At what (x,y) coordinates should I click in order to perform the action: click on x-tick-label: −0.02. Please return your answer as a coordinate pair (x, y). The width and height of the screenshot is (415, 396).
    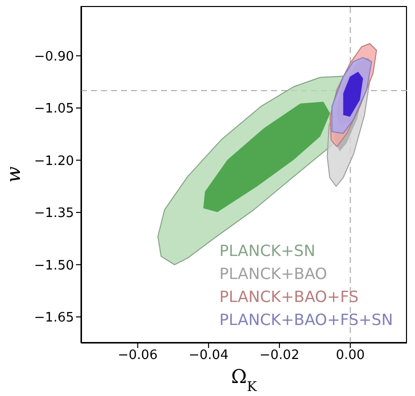
    Looking at the image, I should click on (280, 356).